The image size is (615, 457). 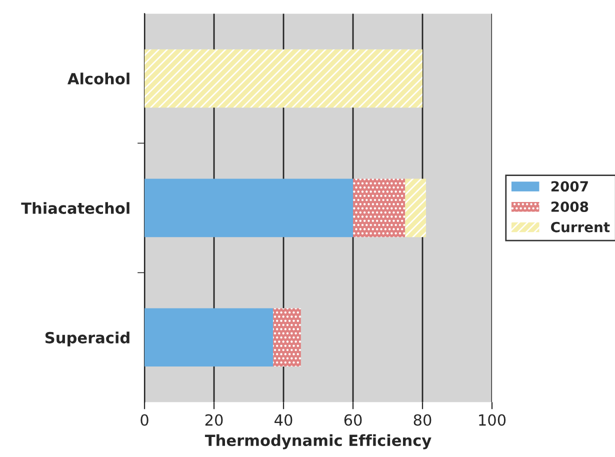 I want to click on x-tick-label: 60, so click(x=353, y=420).